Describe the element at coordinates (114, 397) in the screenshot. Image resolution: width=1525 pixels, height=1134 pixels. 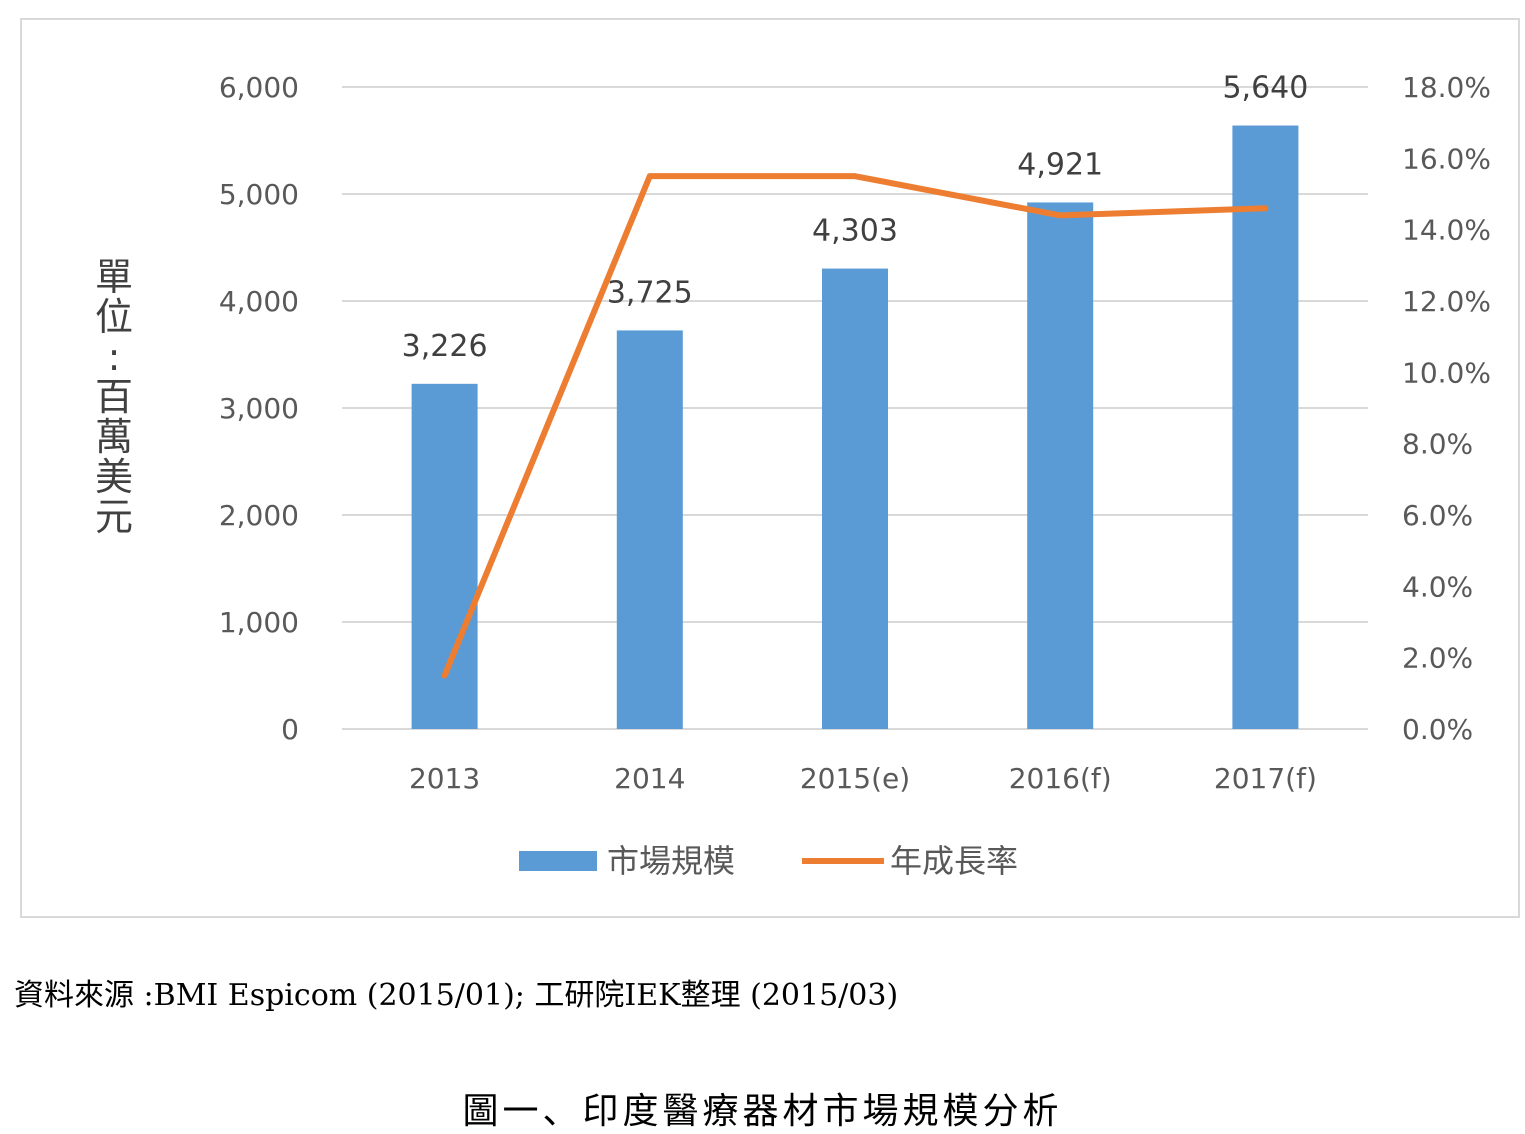
I see `y-label-char: 百` at that location.